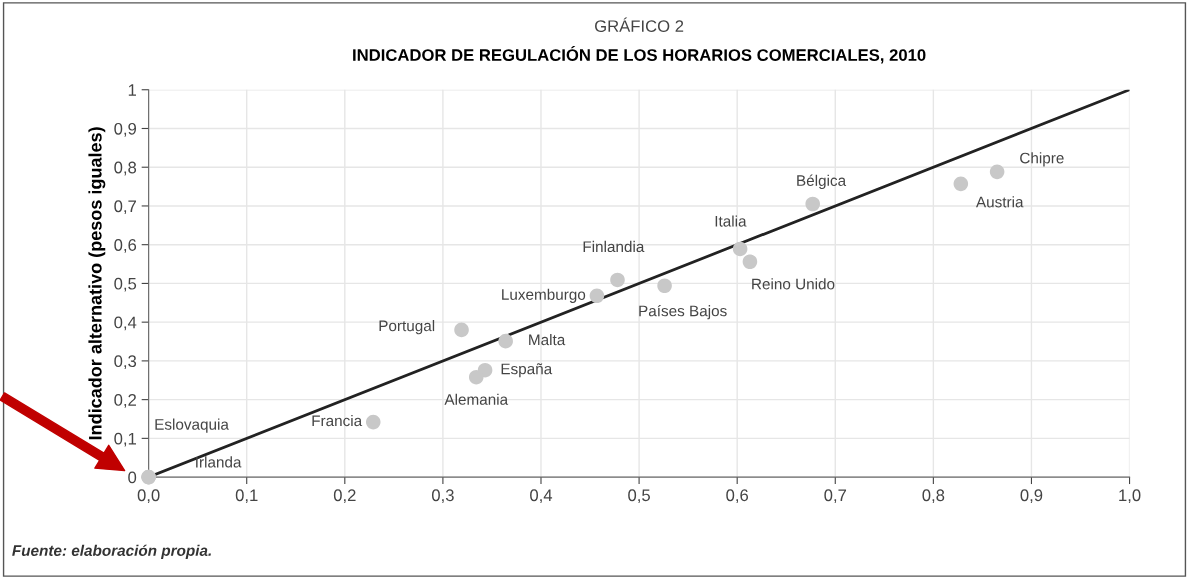 The width and height of the screenshot is (1189, 579). What do you see at coordinates (132, 90) in the screenshot?
I see `y-tick-label: 1` at bounding box center [132, 90].